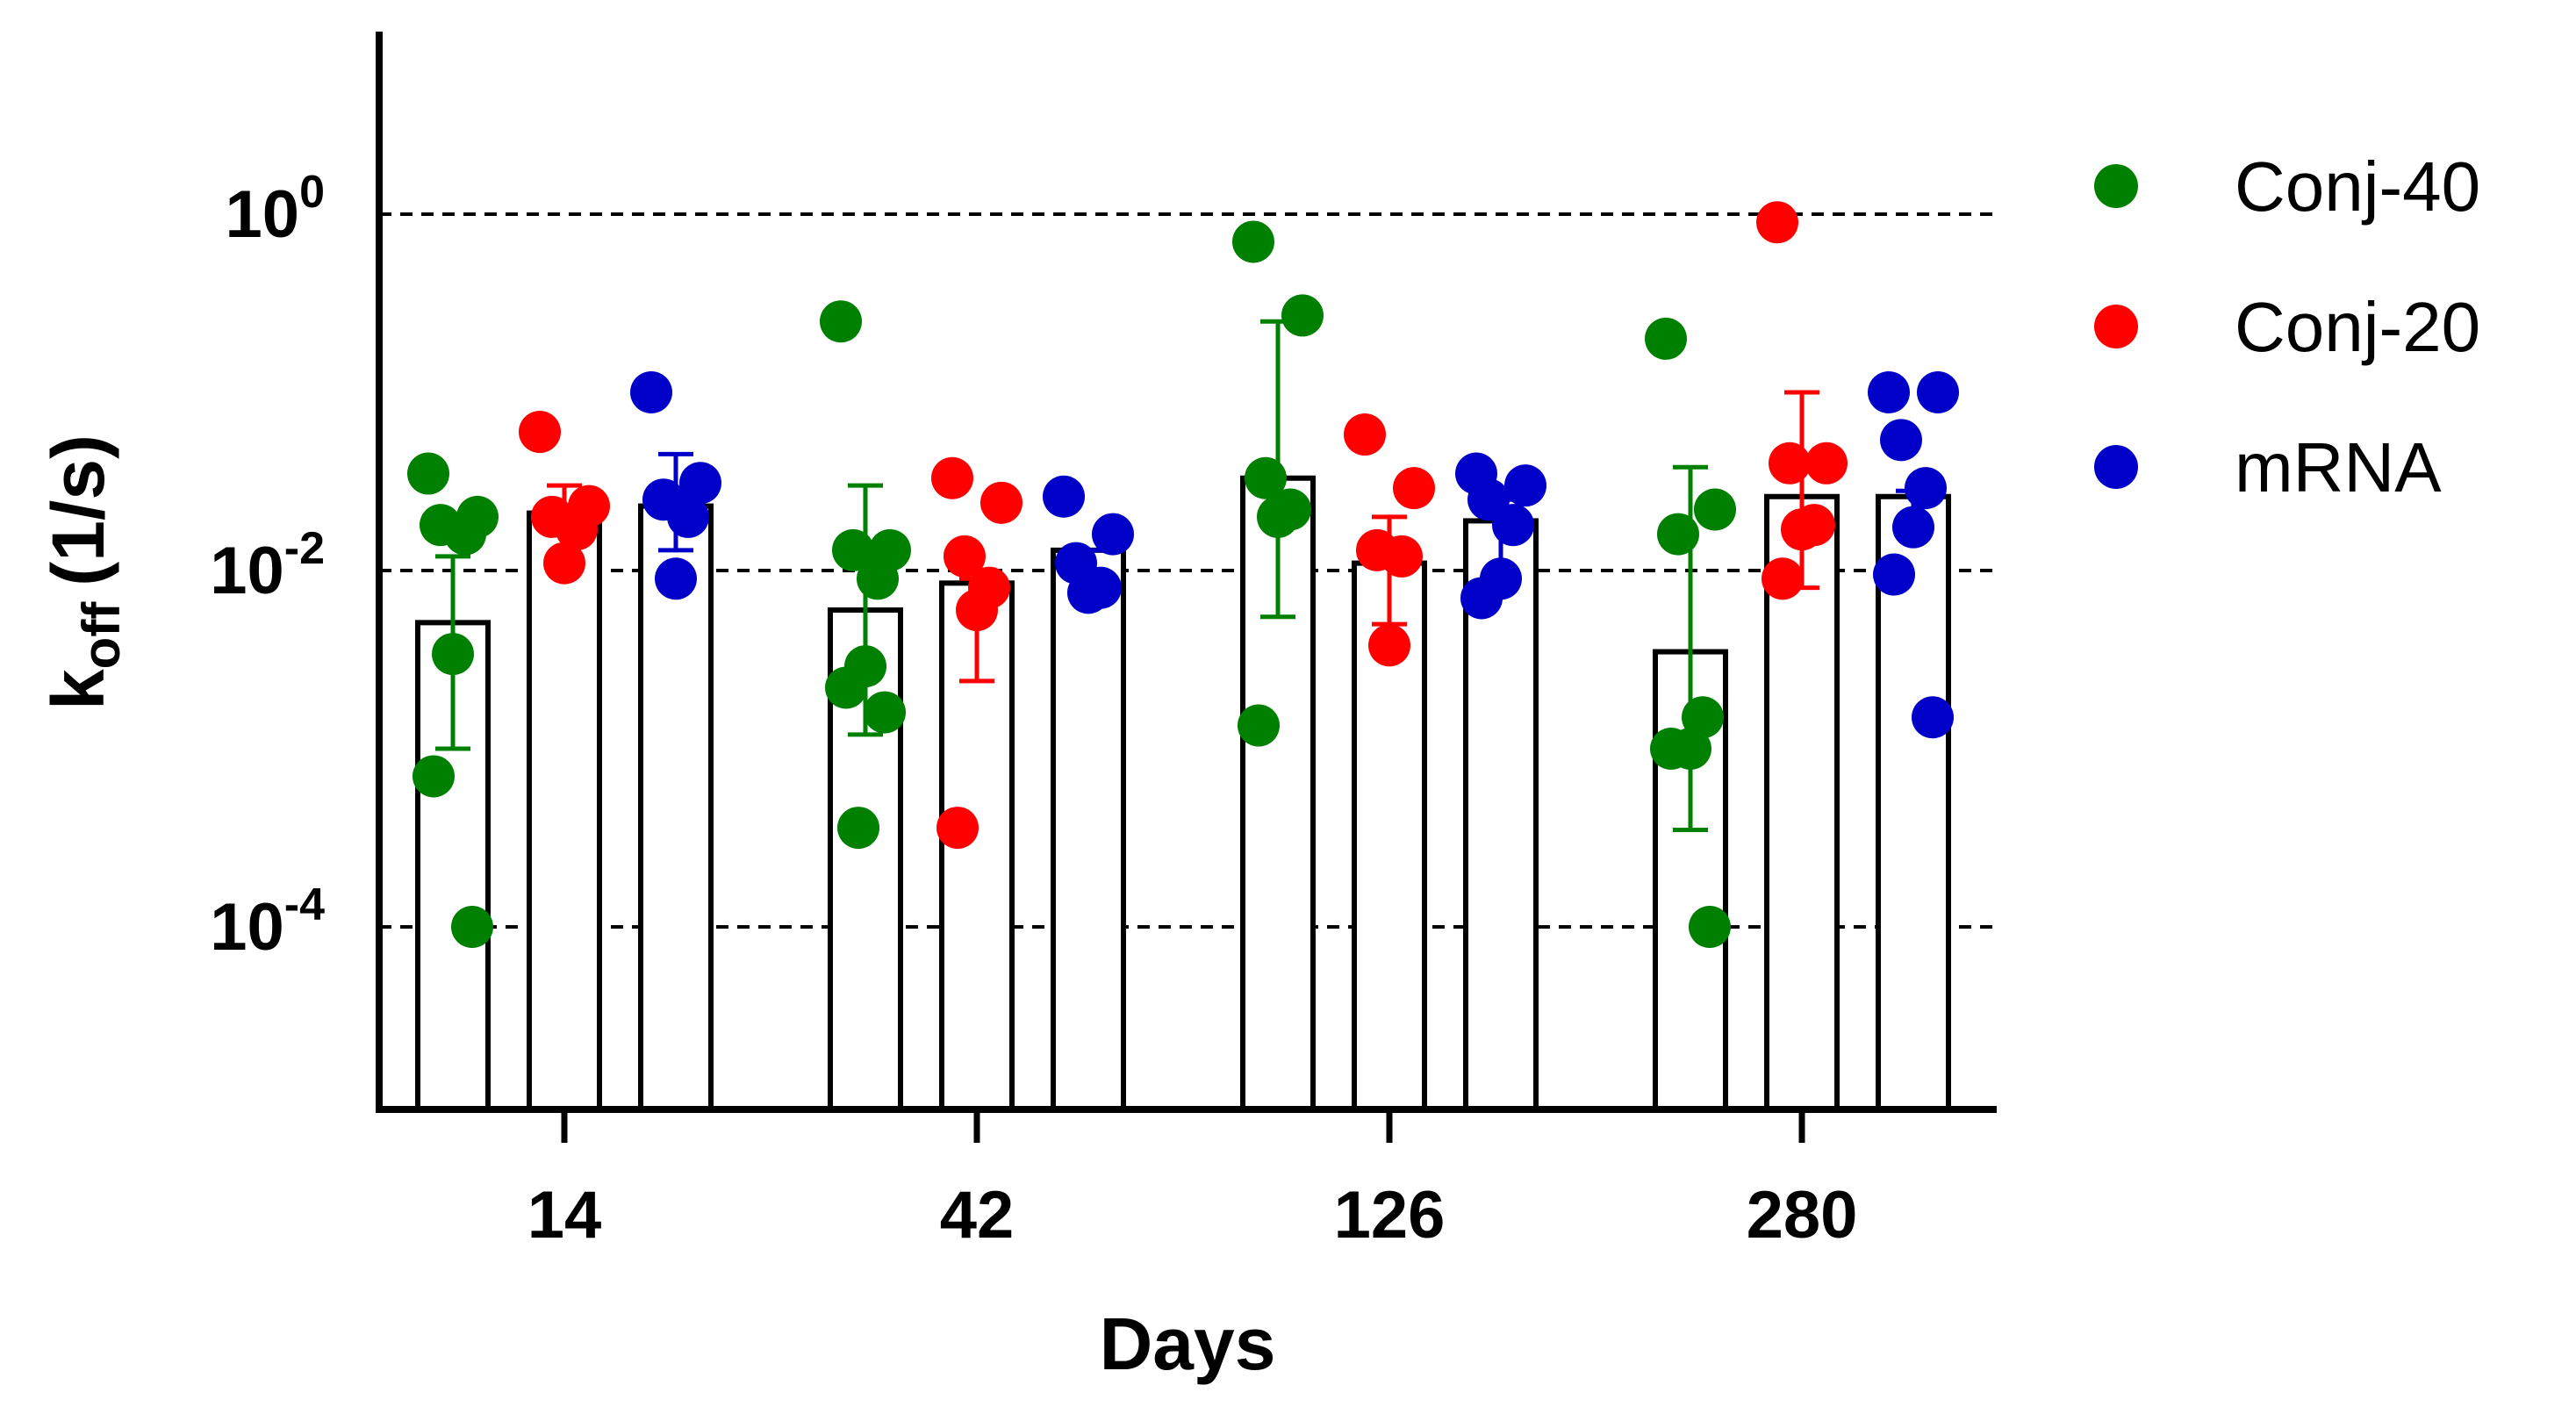  What do you see at coordinates (305, 904) in the screenshot?
I see `y-tick-exponent: -4` at bounding box center [305, 904].